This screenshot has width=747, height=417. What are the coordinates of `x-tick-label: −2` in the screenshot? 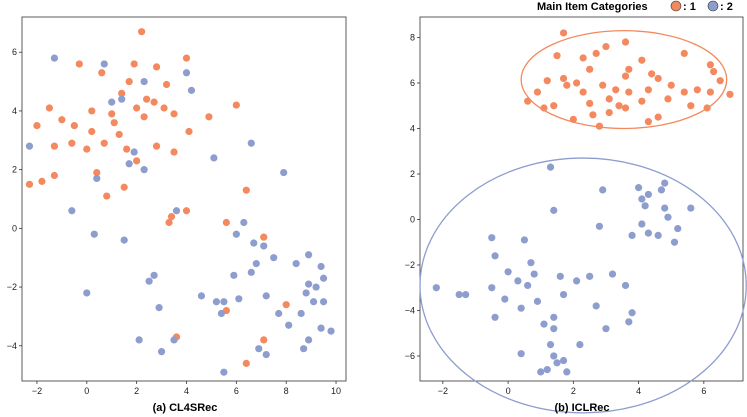 It's located at (37, 391).